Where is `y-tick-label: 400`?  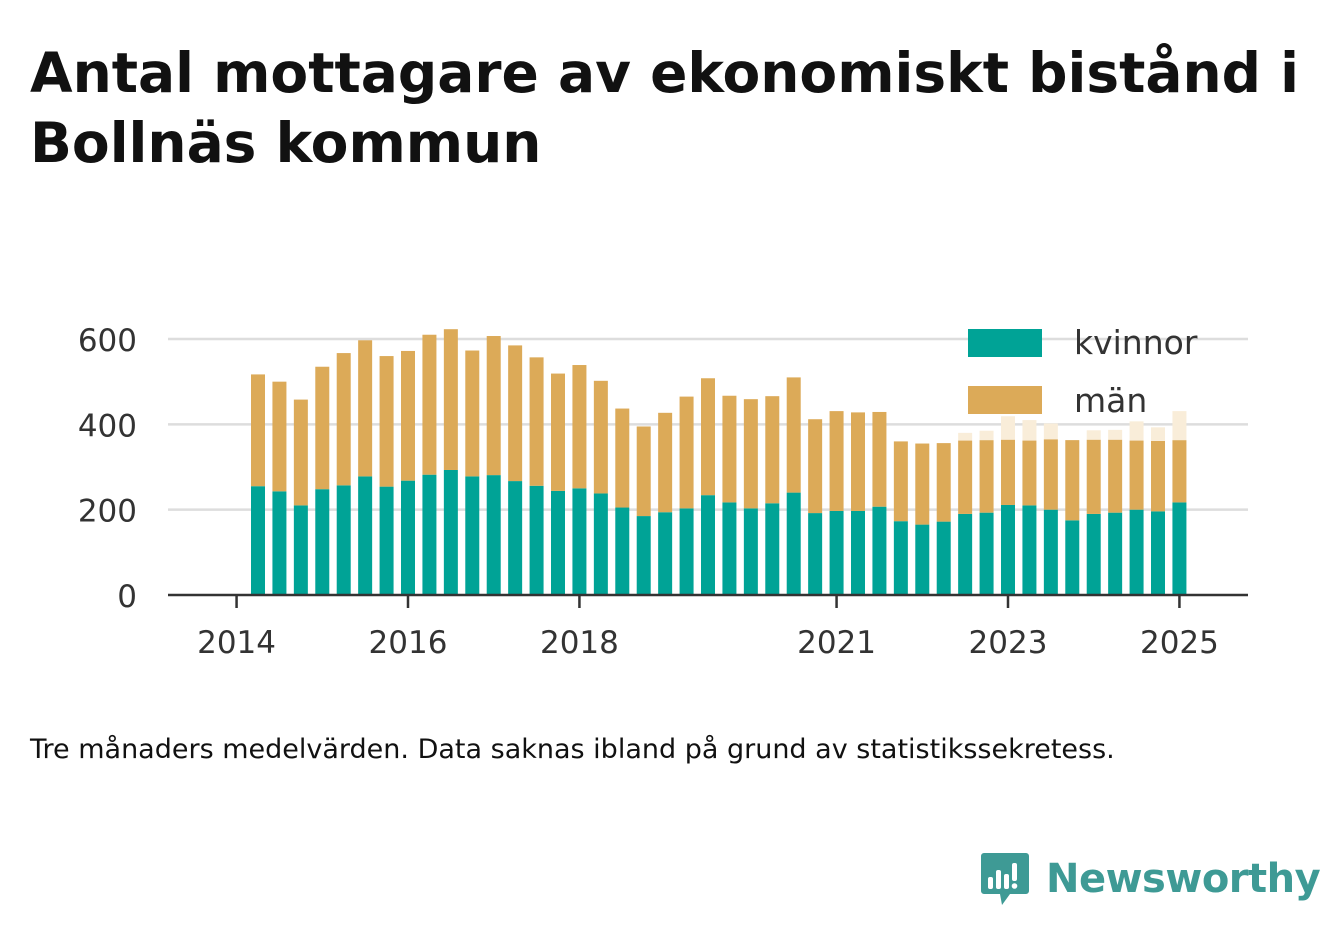 y-tick-label: 400 is located at coordinates (107, 426).